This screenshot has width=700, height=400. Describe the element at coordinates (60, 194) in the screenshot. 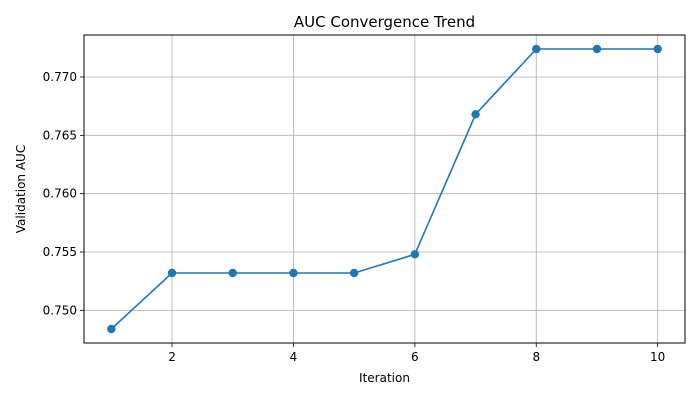

I see `y-tick-label: 0.760` at that location.